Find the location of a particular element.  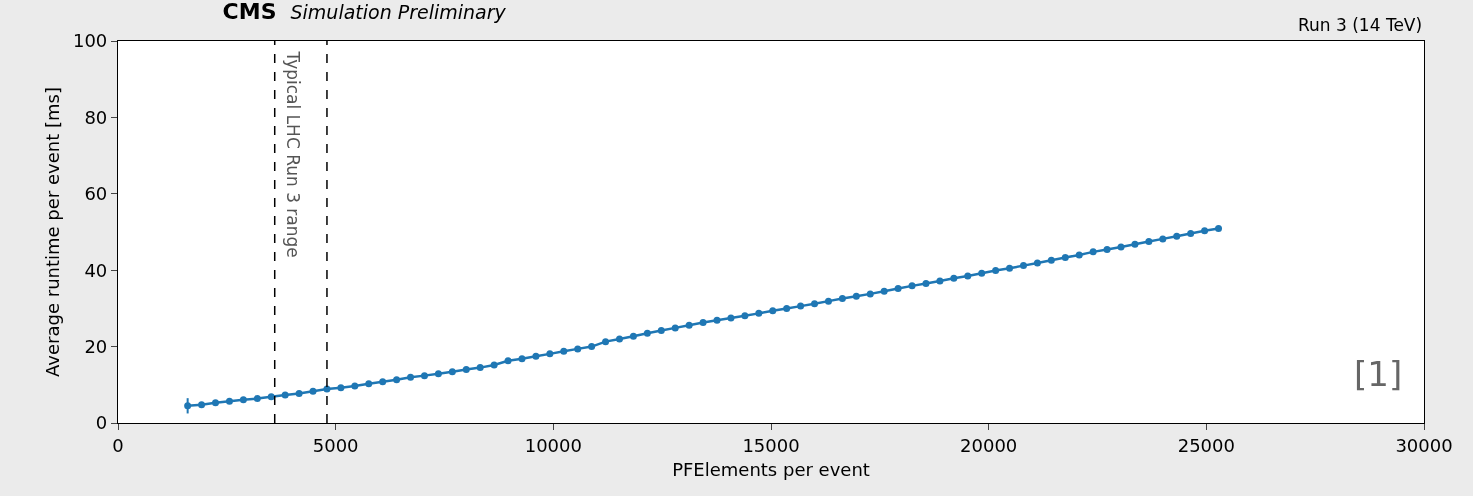

x-tick-label: 0 is located at coordinates (118, 445).